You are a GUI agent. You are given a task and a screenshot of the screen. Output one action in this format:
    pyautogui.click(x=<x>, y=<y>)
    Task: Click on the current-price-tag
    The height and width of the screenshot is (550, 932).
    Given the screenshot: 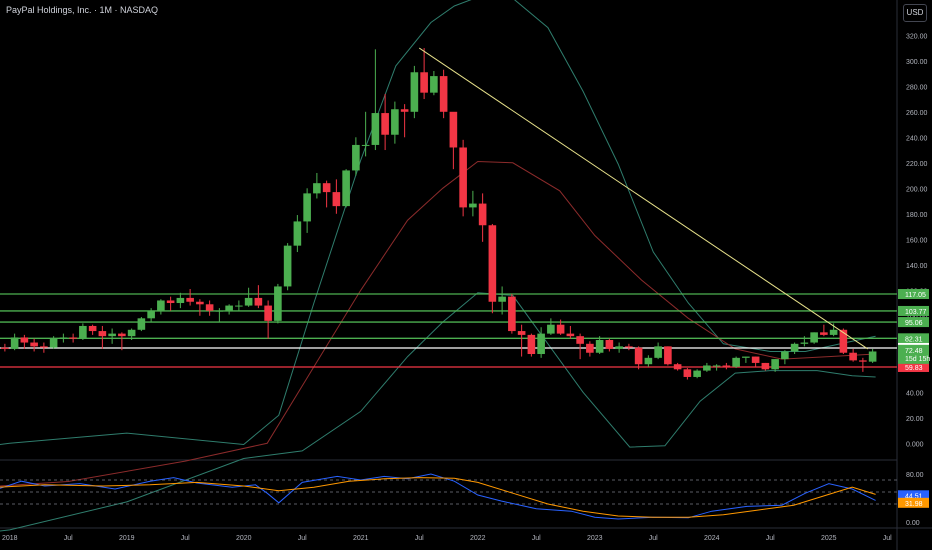 What is the action you would take?
    pyautogui.click(x=913, y=354)
    